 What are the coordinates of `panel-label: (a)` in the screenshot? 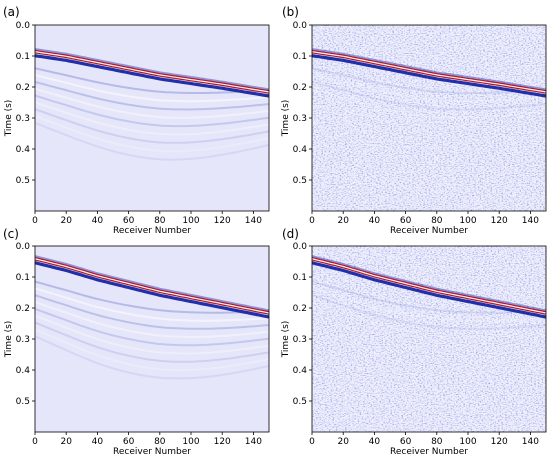 It's located at (11, 12).